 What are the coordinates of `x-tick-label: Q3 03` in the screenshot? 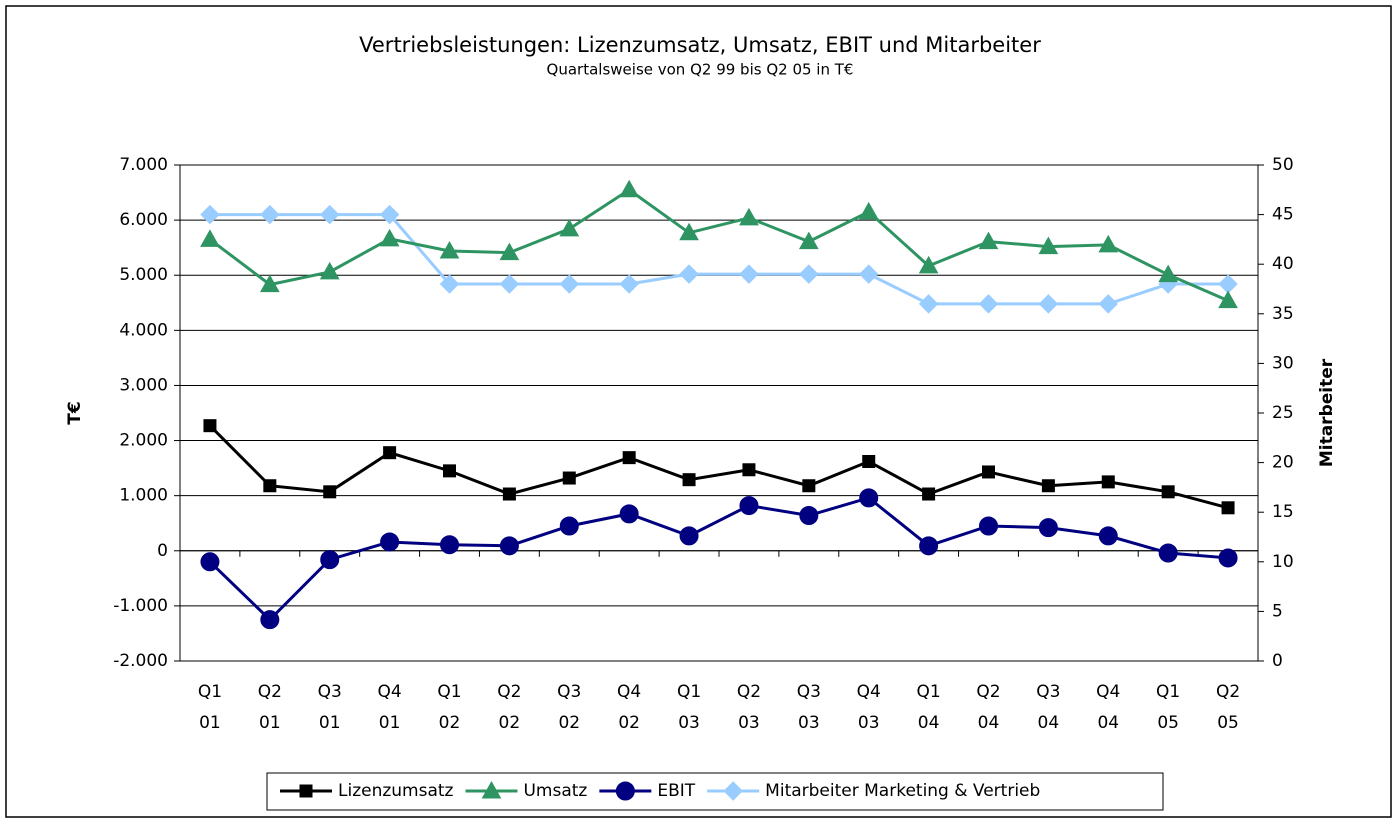 It's located at (808, 707).